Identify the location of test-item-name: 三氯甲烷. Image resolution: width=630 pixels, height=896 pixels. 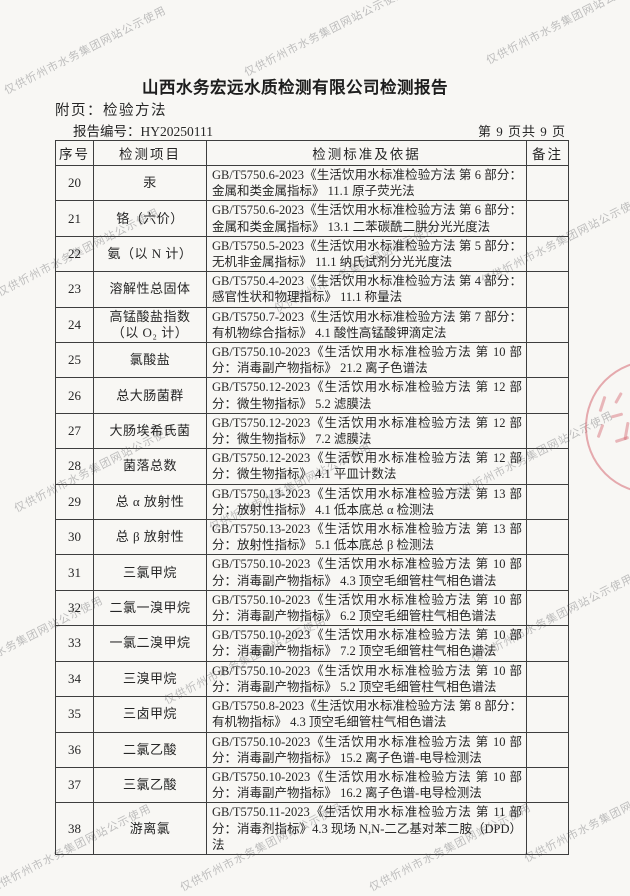
(150, 572).